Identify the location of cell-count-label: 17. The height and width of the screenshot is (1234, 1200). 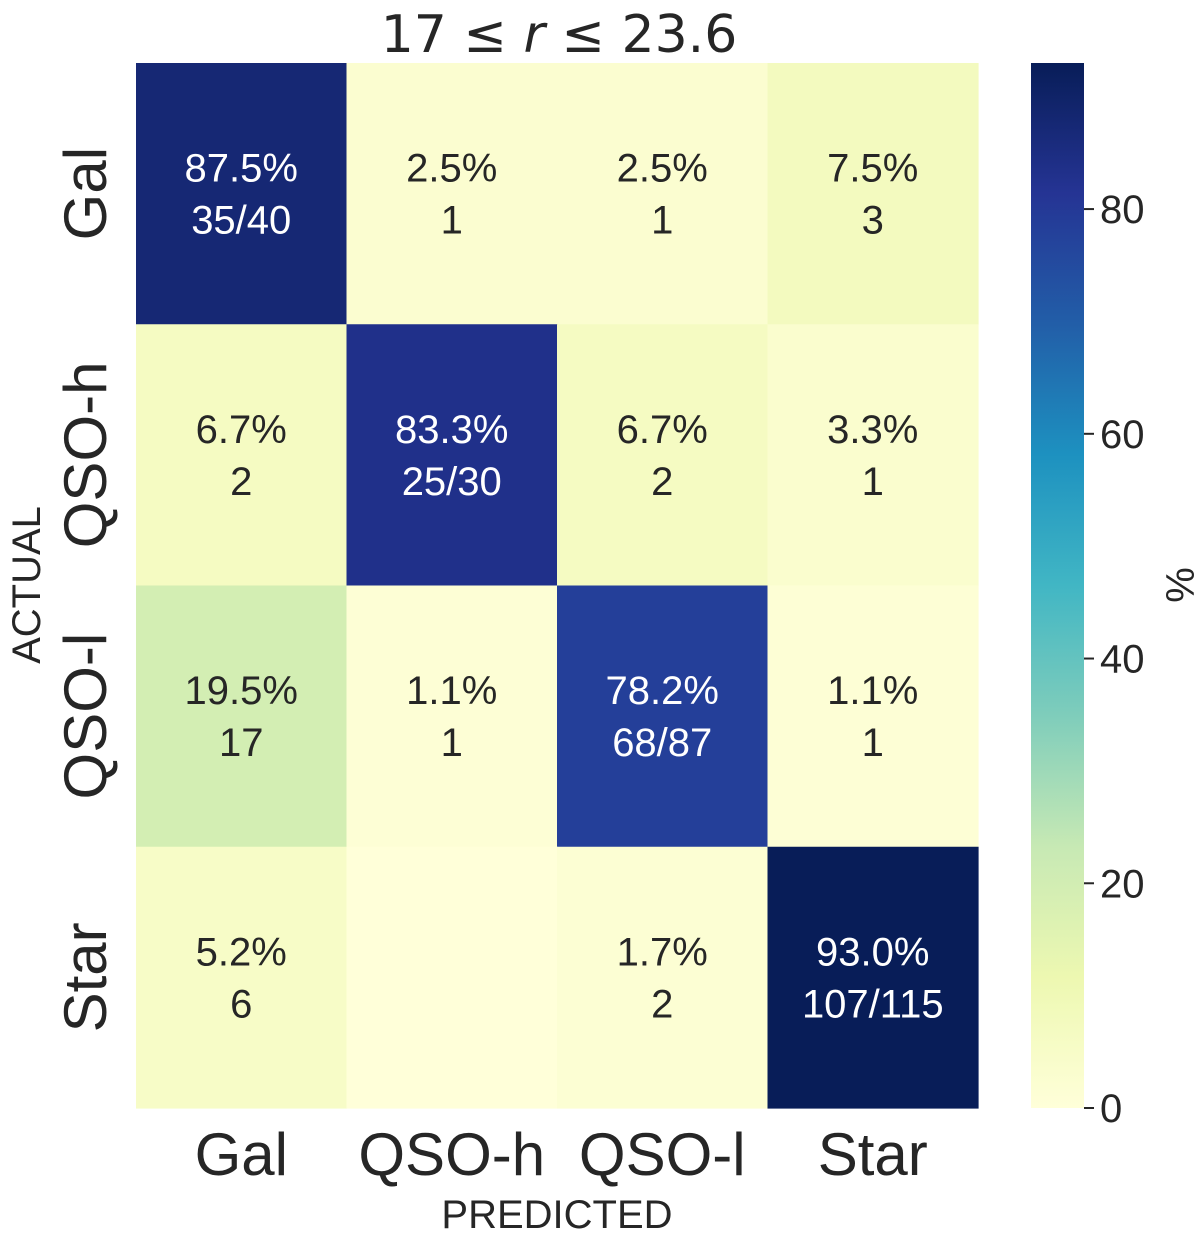
(241, 743).